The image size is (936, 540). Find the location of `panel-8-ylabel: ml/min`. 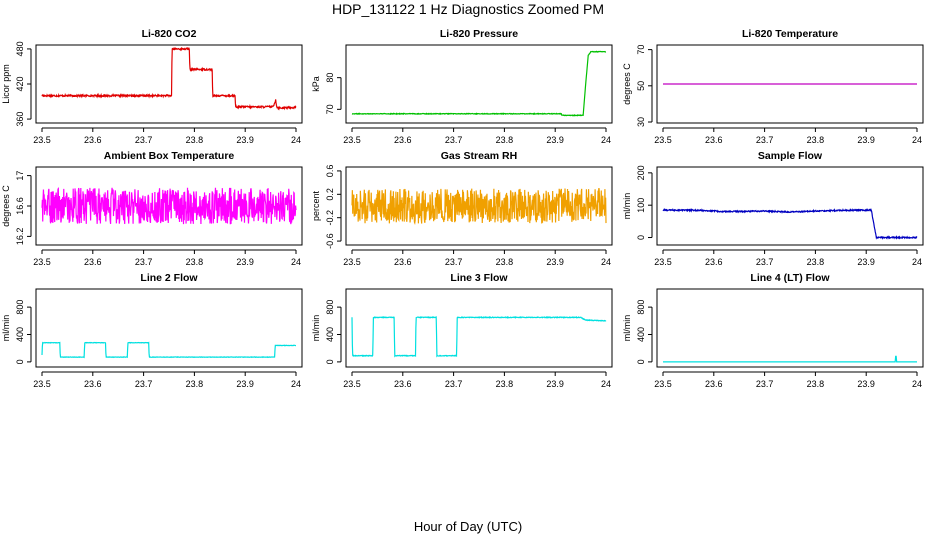

panel-8-ylabel: ml/min is located at coordinates (316, 328).